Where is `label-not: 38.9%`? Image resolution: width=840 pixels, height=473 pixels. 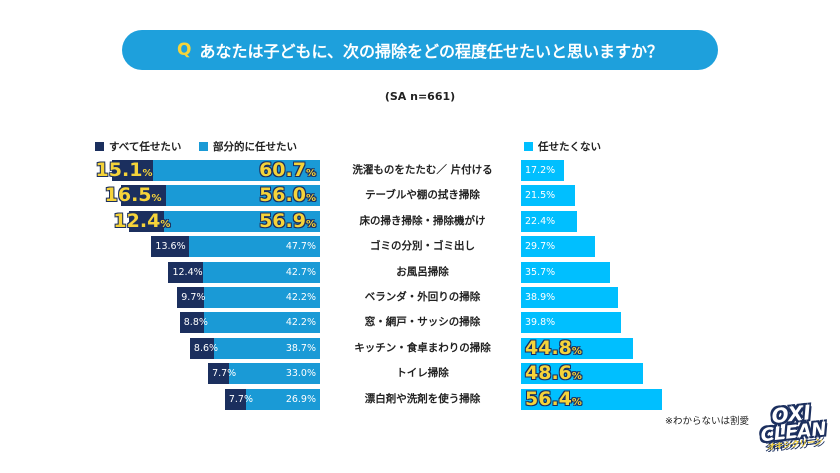
label-not: 38.9% is located at coordinates (540, 297).